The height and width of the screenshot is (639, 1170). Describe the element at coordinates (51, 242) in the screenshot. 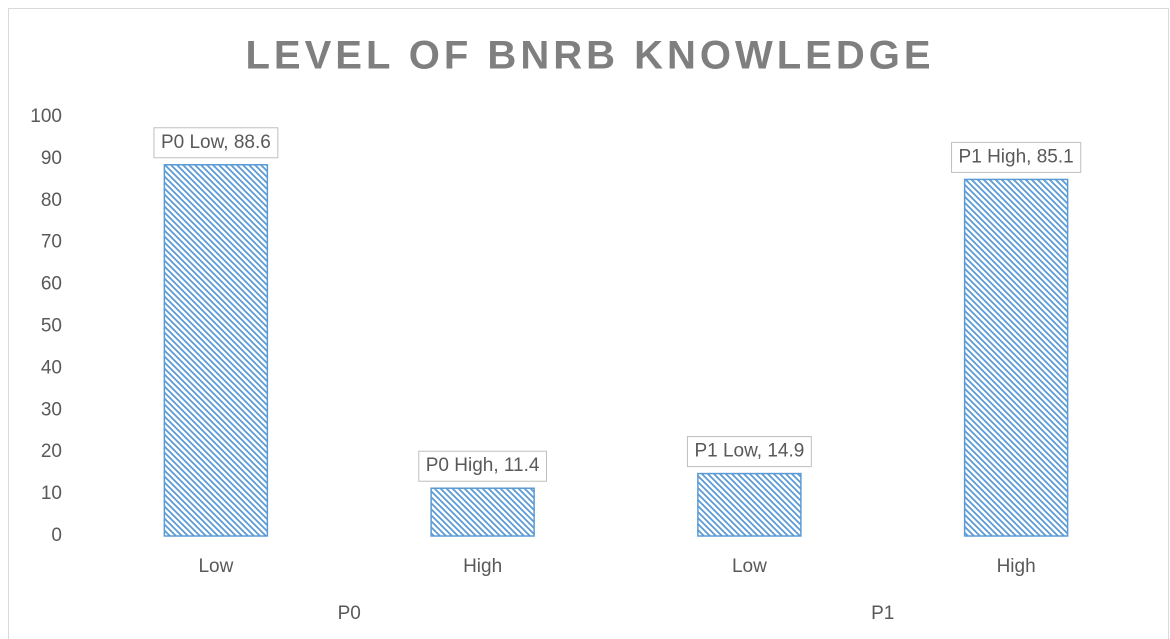

I see `y-tick-label: 70` at that location.